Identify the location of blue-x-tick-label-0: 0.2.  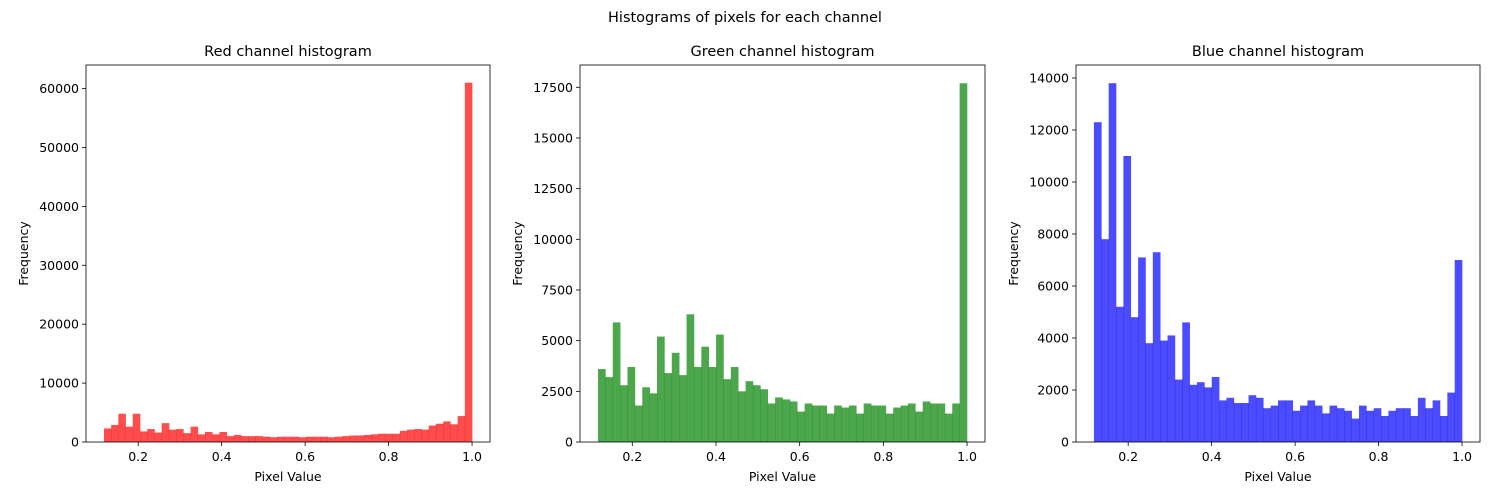
(1128, 456).